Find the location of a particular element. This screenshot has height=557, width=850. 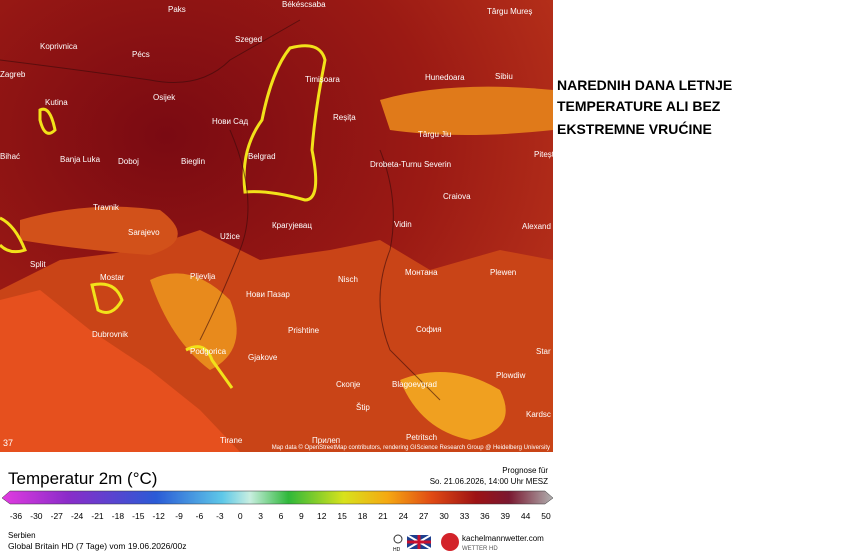

legend-tick: 3 is located at coordinates (260, 516).